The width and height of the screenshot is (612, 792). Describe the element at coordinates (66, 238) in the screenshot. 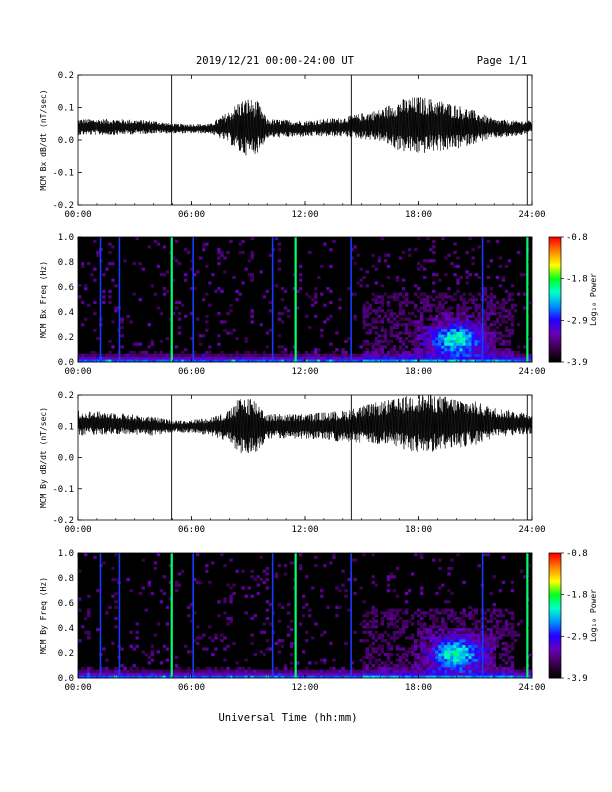

I see `y-tick-label: 1.0` at that location.